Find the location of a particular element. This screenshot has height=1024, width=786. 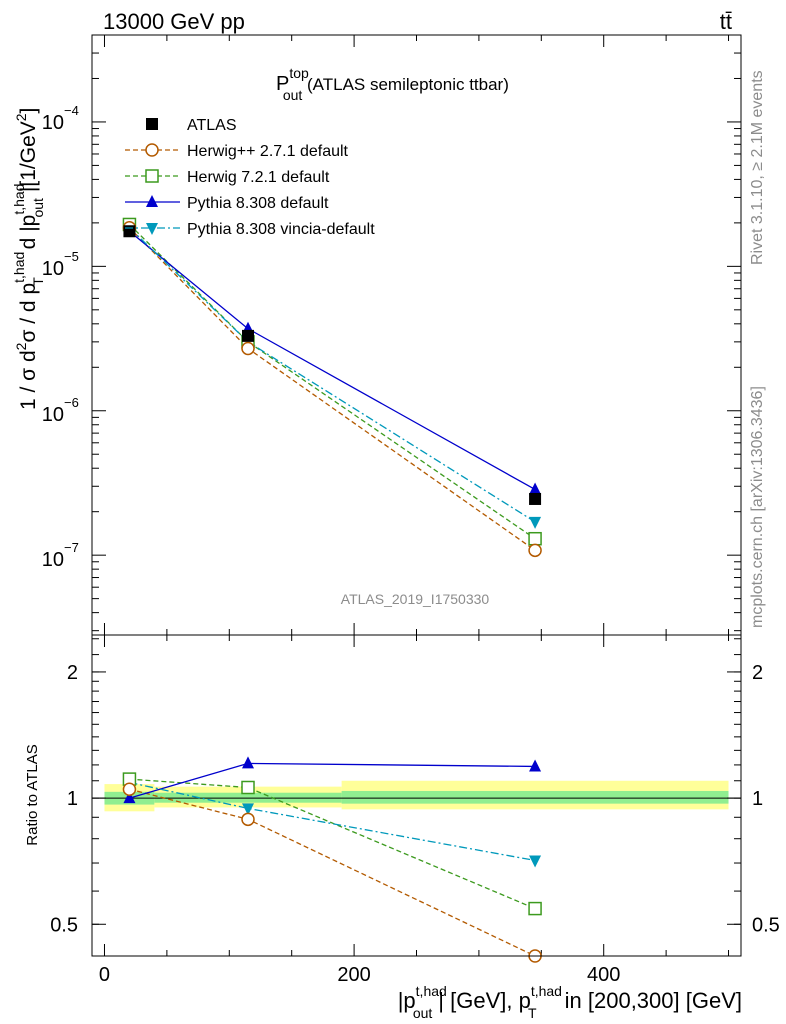

mcplots-label: mcplots.cern.ch [arXiv:1306.3436] is located at coordinates (757, 507).